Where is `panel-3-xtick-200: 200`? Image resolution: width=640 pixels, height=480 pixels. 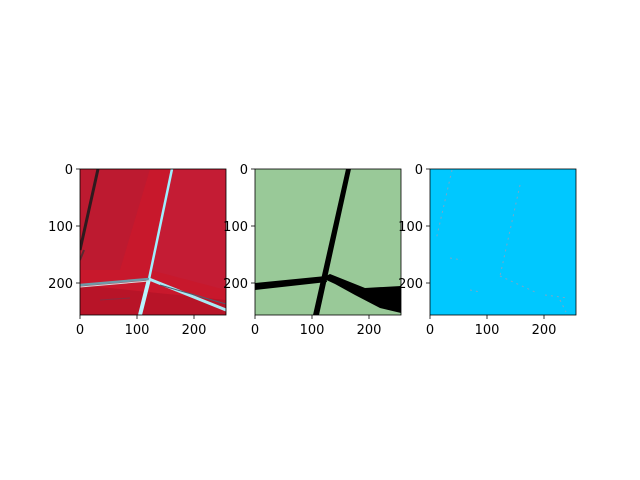
panel-3-xtick-200: 200 is located at coordinates (544, 330).